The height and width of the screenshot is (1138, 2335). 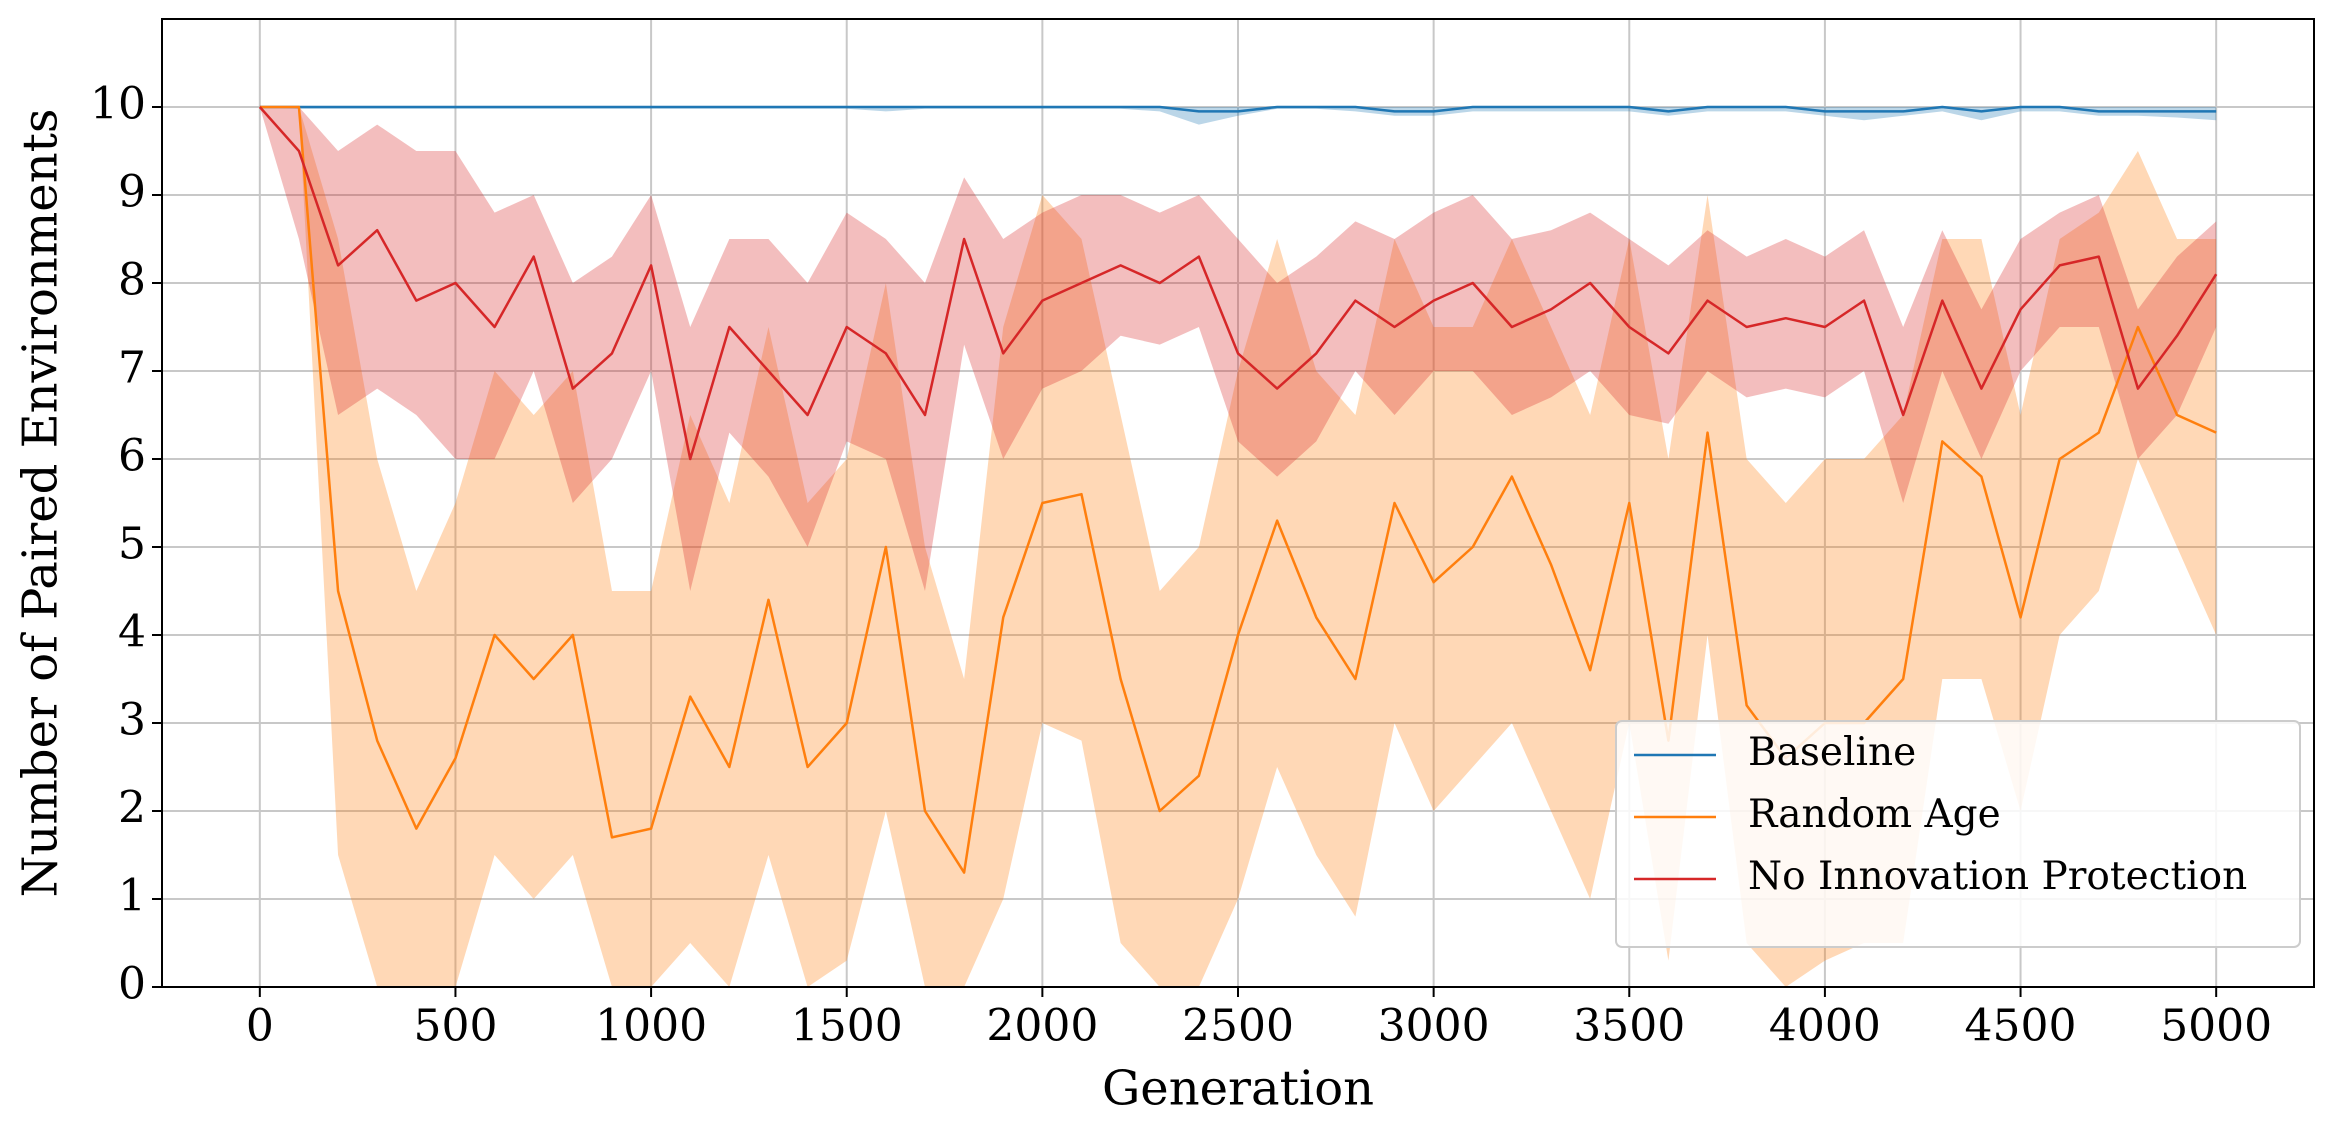 What do you see at coordinates (1238, 109) in the screenshot?
I see `line` at bounding box center [1238, 109].